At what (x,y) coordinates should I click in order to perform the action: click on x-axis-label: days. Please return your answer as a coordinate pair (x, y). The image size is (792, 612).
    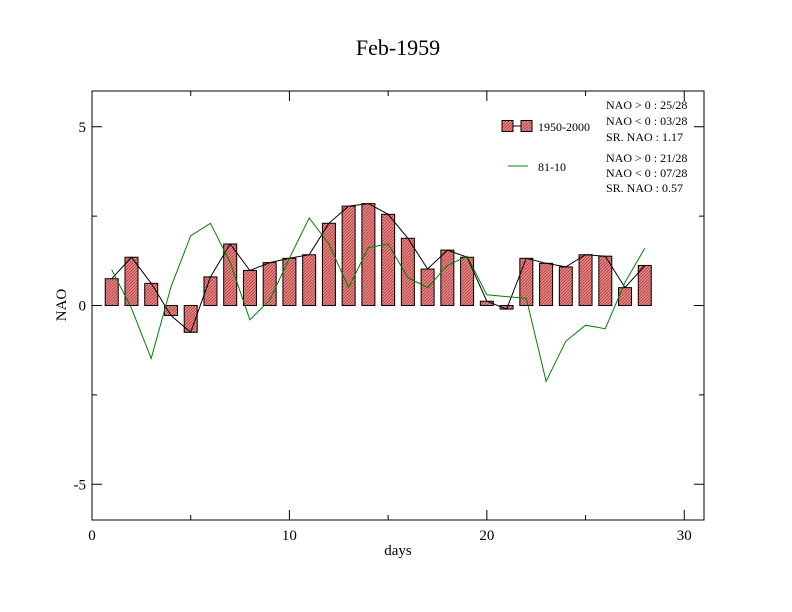
    Looking at the image, I should click on (398, 551).